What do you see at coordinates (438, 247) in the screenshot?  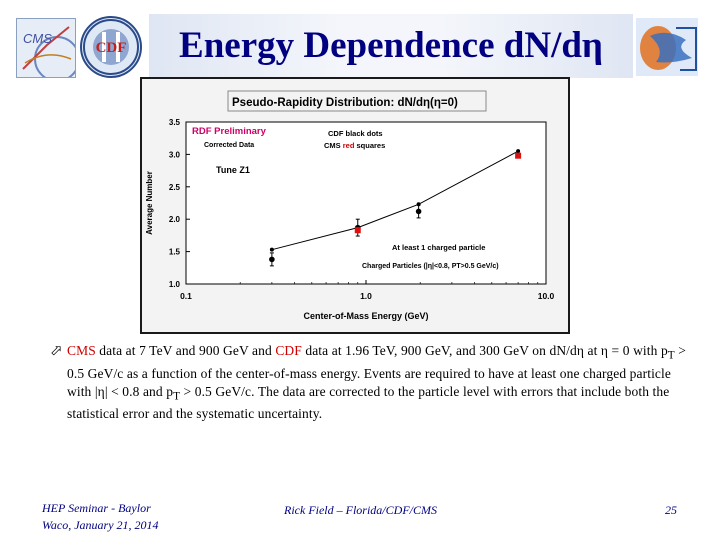 I see `annotation-cut1: At least 1 charged particle` at bounding box center [438, 247].